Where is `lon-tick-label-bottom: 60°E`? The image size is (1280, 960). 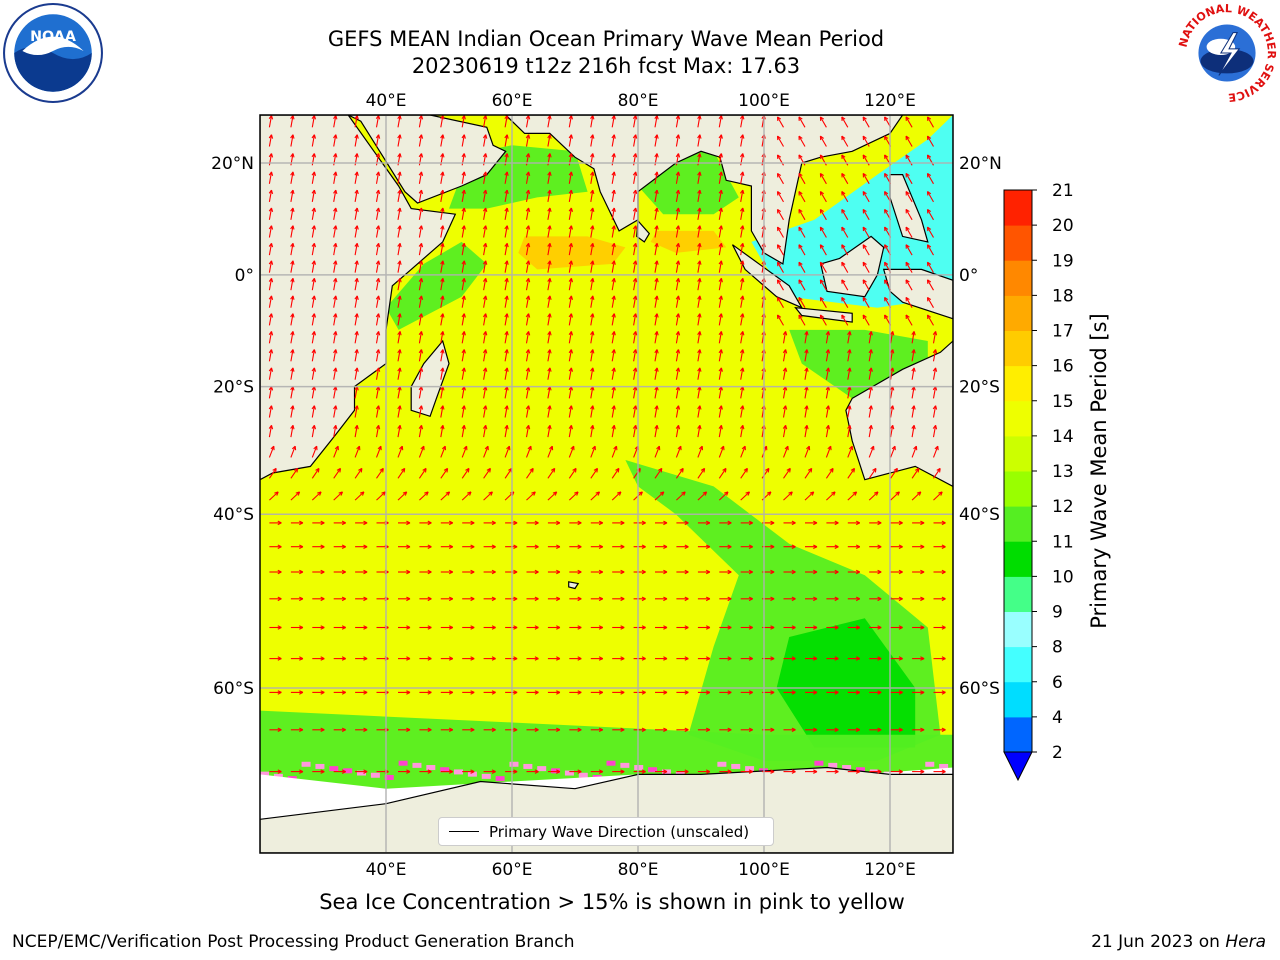 lon-tick-label-bottom: 60°E is located at coordinates (512, 870).